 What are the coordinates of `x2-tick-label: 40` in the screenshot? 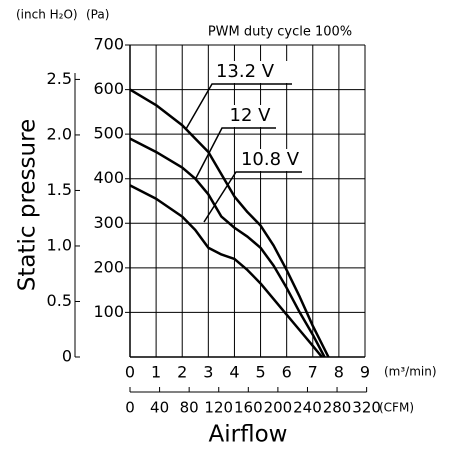 It's located at (159, 408).